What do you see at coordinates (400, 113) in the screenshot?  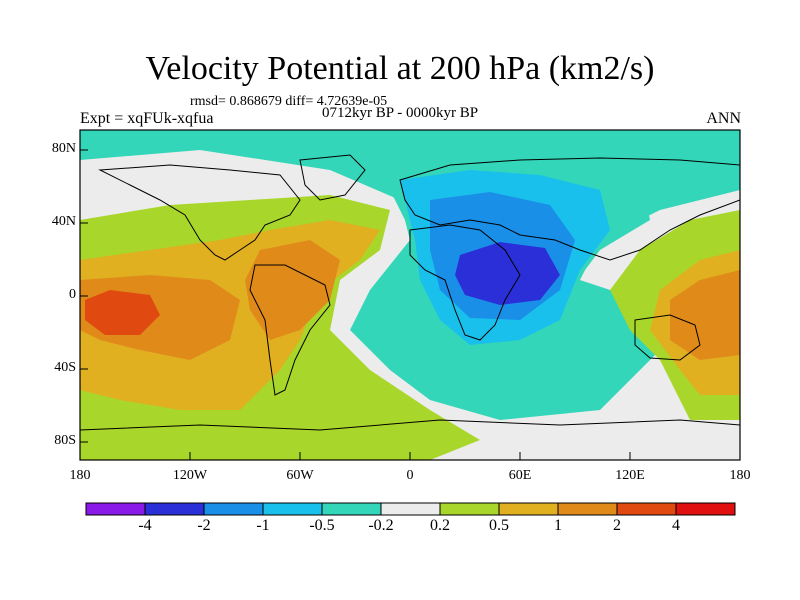 I see `period-label: 0712kyr BP - 0000kyr BP` at bounding box center [400, 113].